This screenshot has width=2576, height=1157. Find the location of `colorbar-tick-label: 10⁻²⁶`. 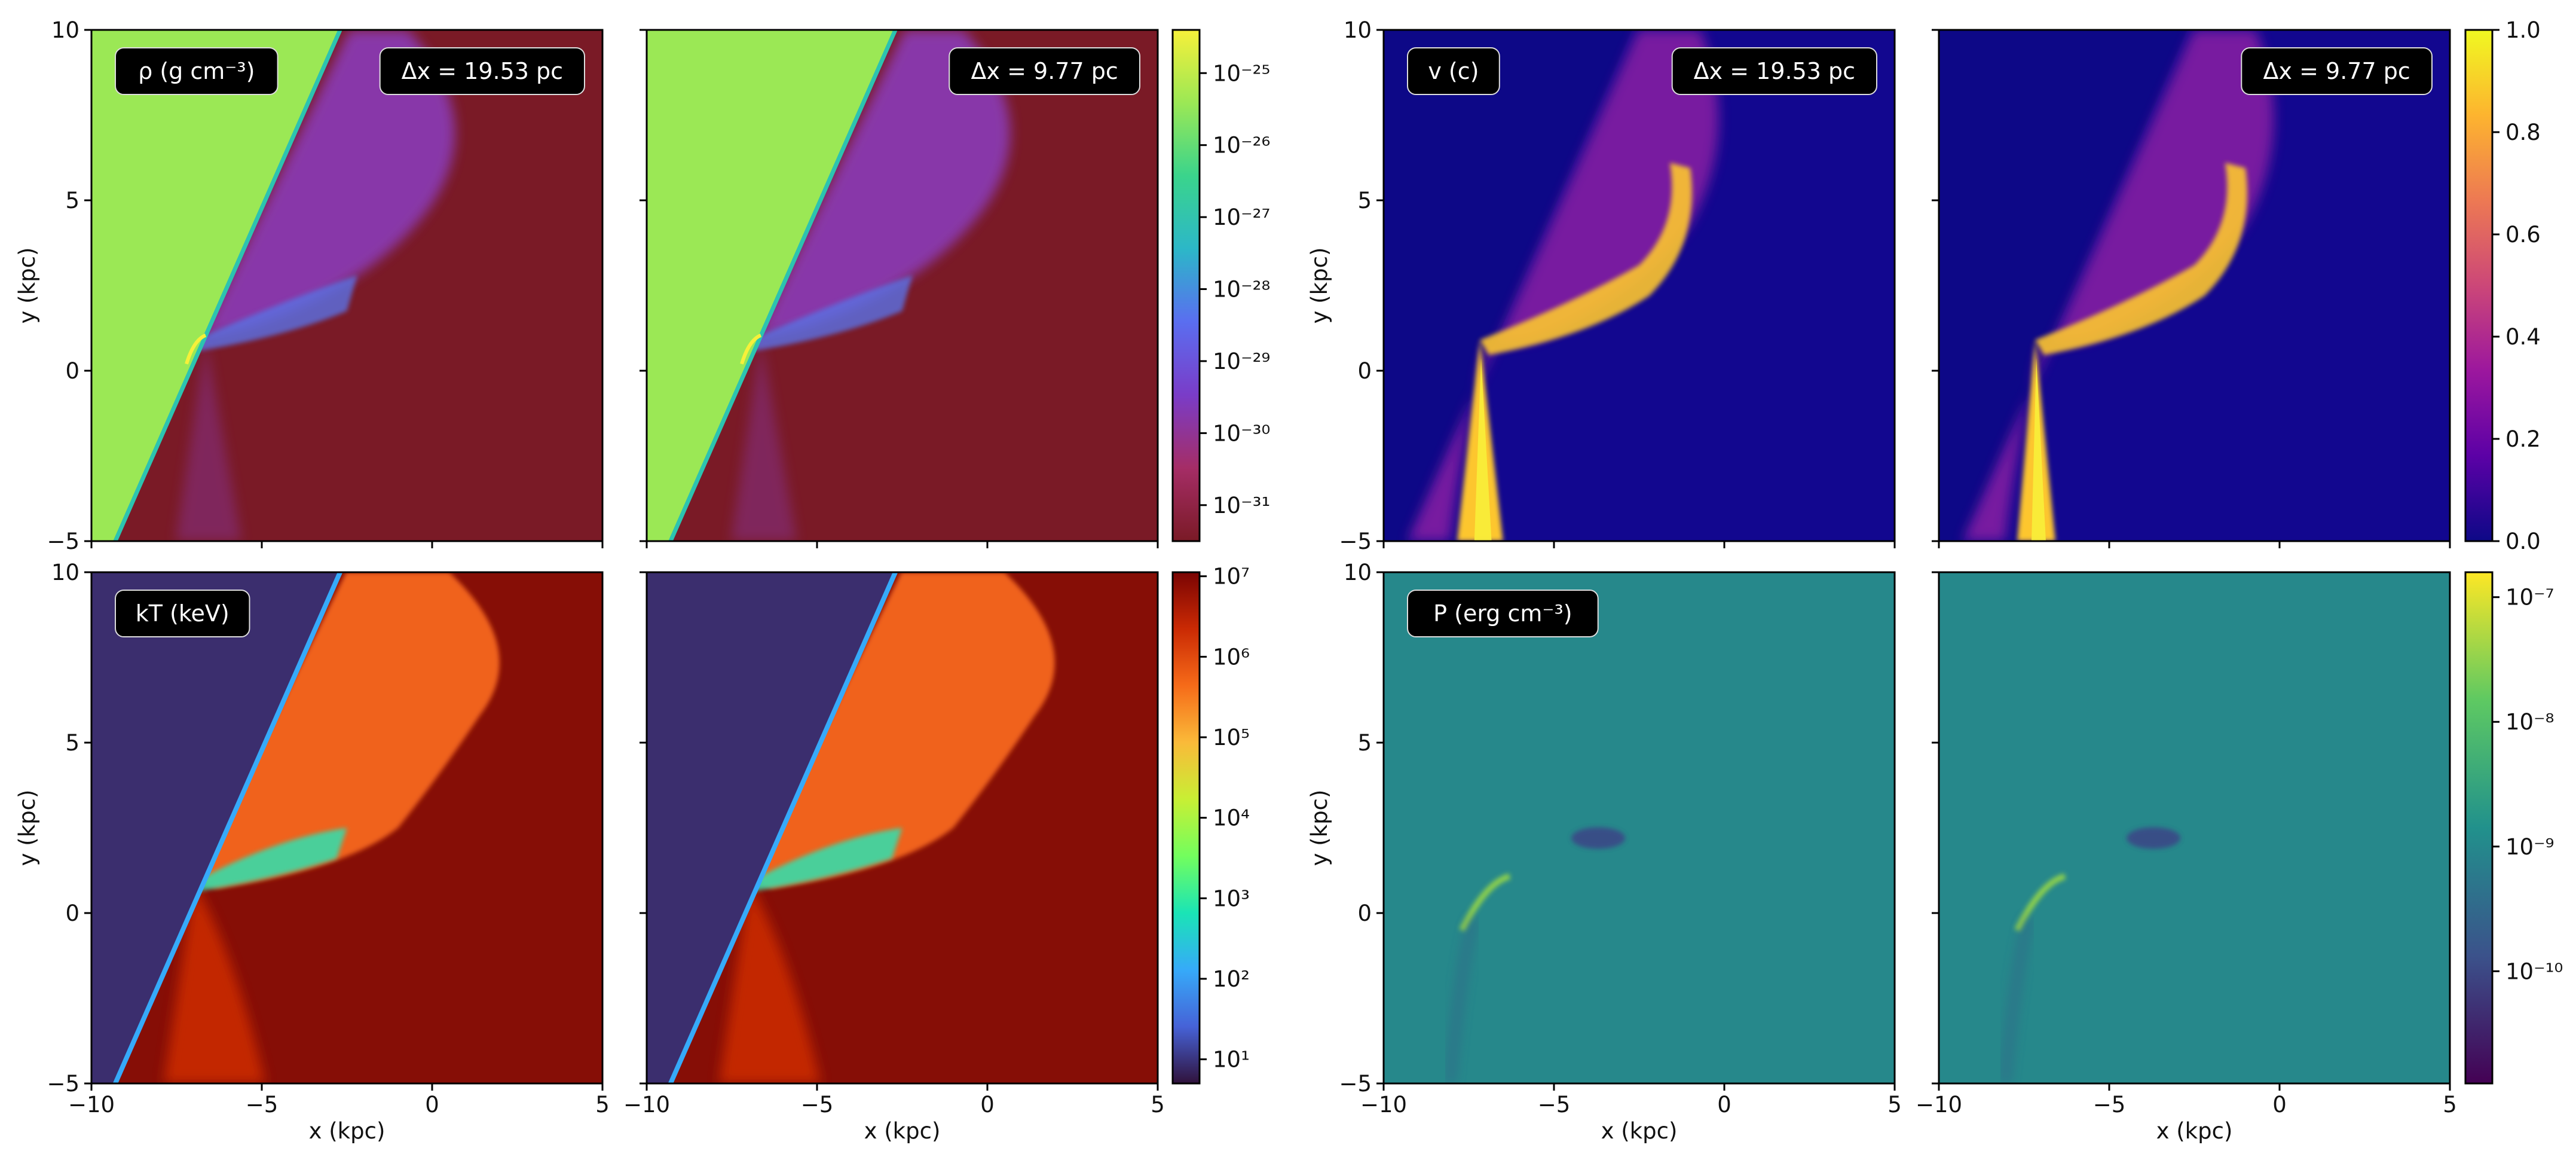

colorbar-tick-label: 10⁻²⁶ is located at coordinates (1241, 145).